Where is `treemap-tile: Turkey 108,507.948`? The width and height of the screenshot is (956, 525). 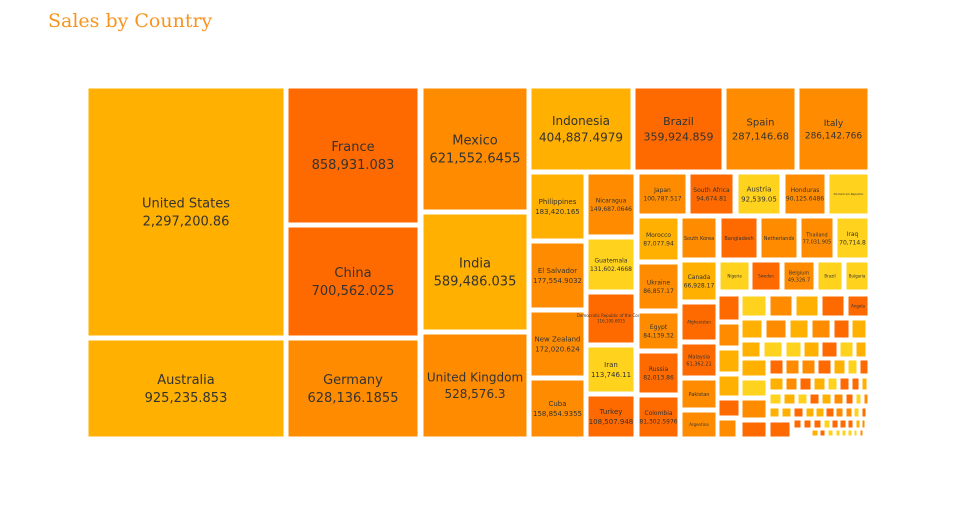
treemap-tile: Turkey 108,507.948 is located at coordinates (611, 416).